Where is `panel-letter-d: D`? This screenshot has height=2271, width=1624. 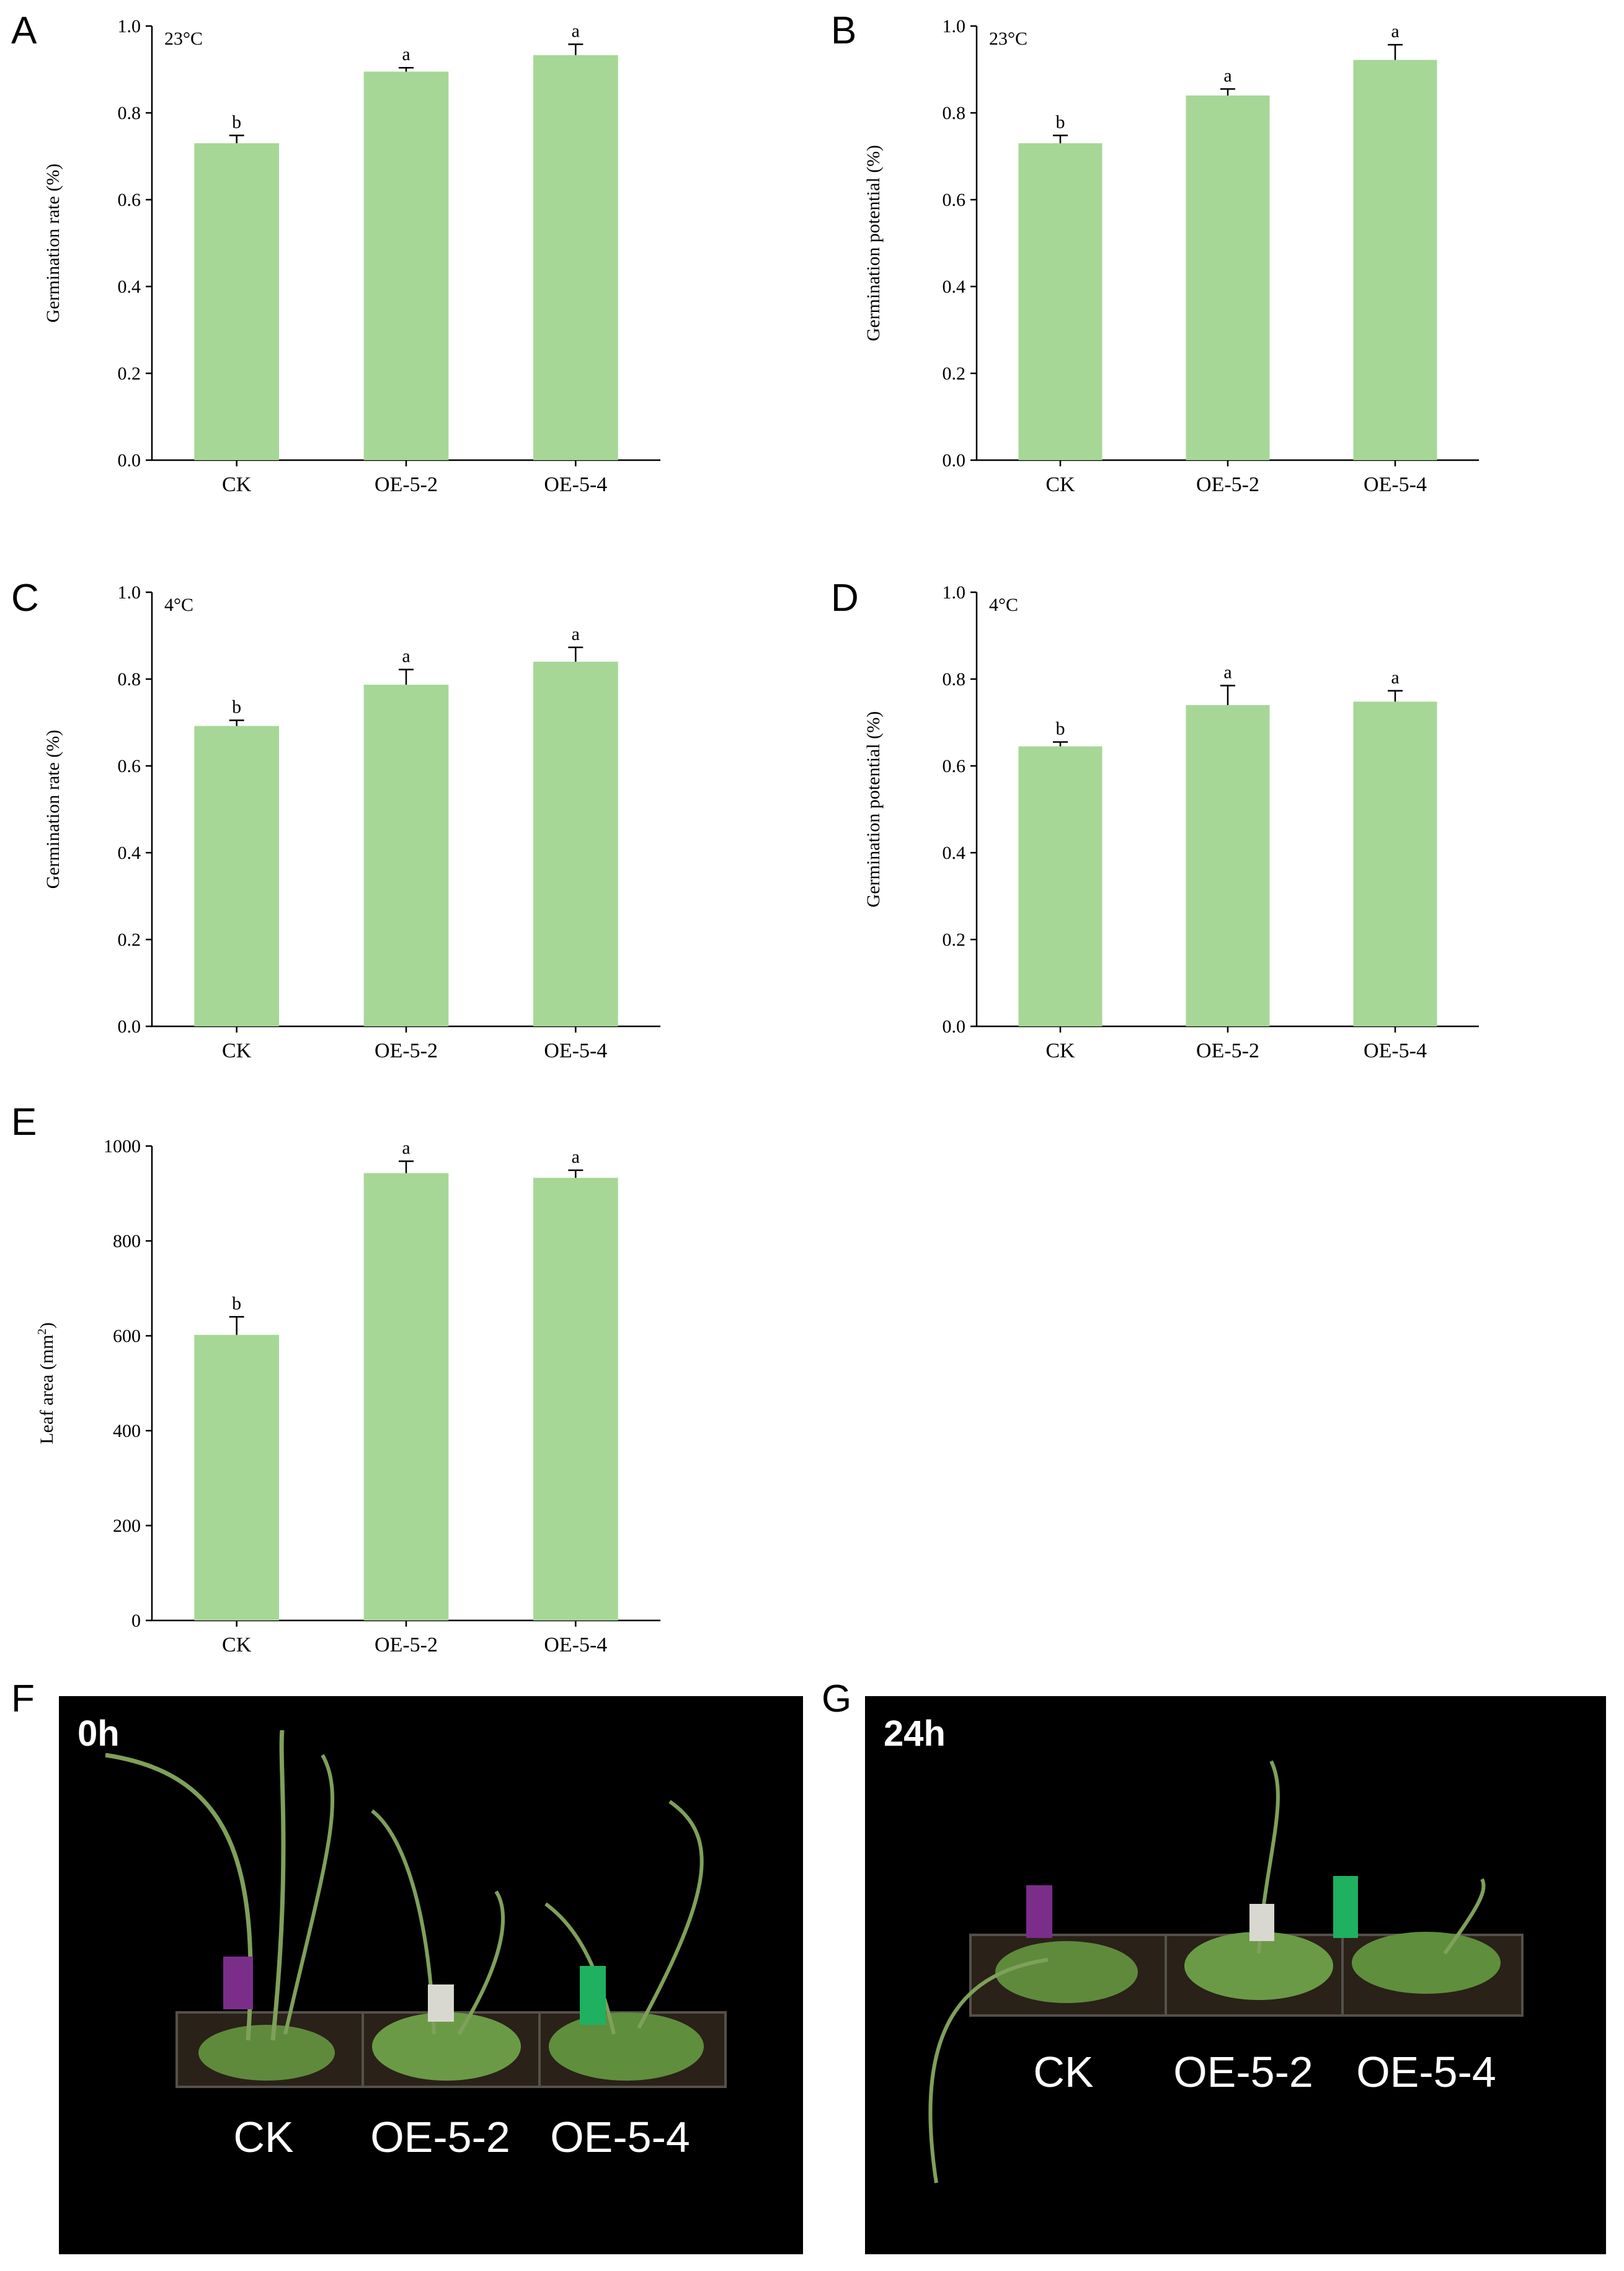 panel-letter-d: D is located at coordinates (845, 598).